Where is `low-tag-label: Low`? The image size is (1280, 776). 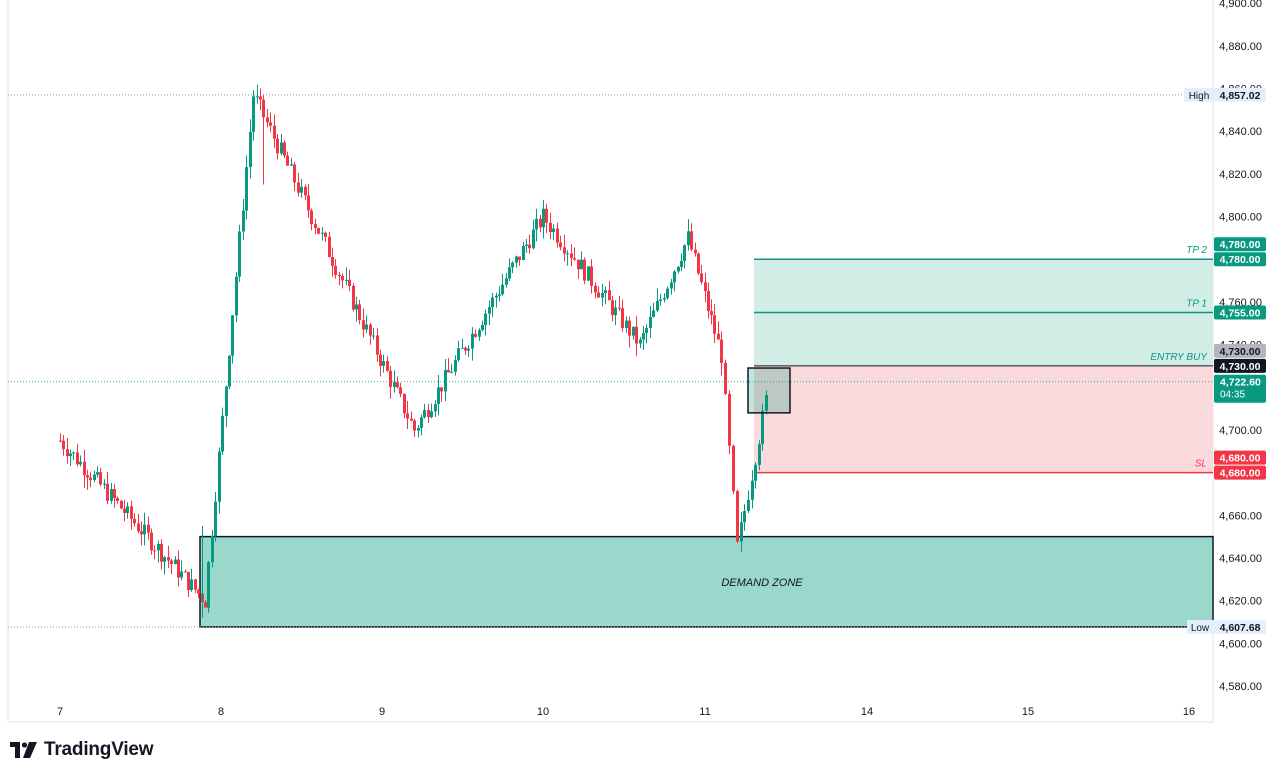
low-tag-label: Low is located at coordinates (1200, 628).